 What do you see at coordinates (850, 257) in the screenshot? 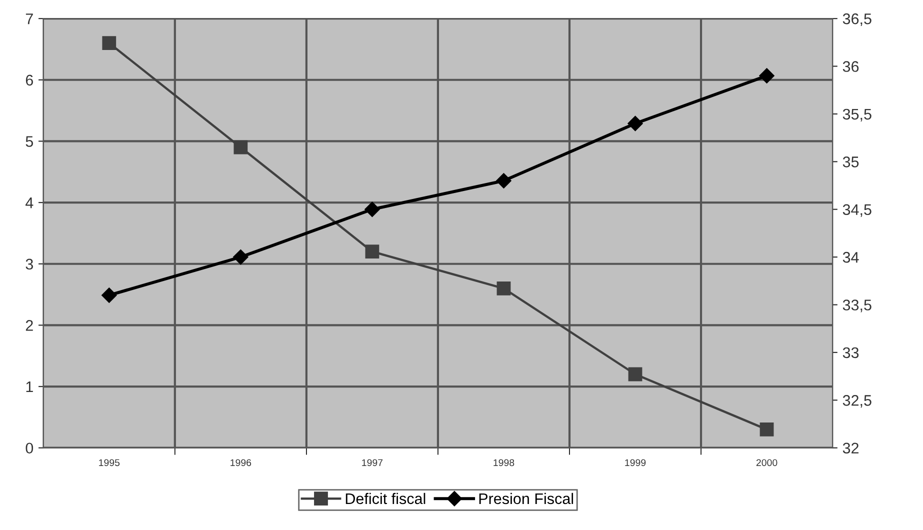
I see `y2-tick-label: 34` at bounding box center [850, 257].